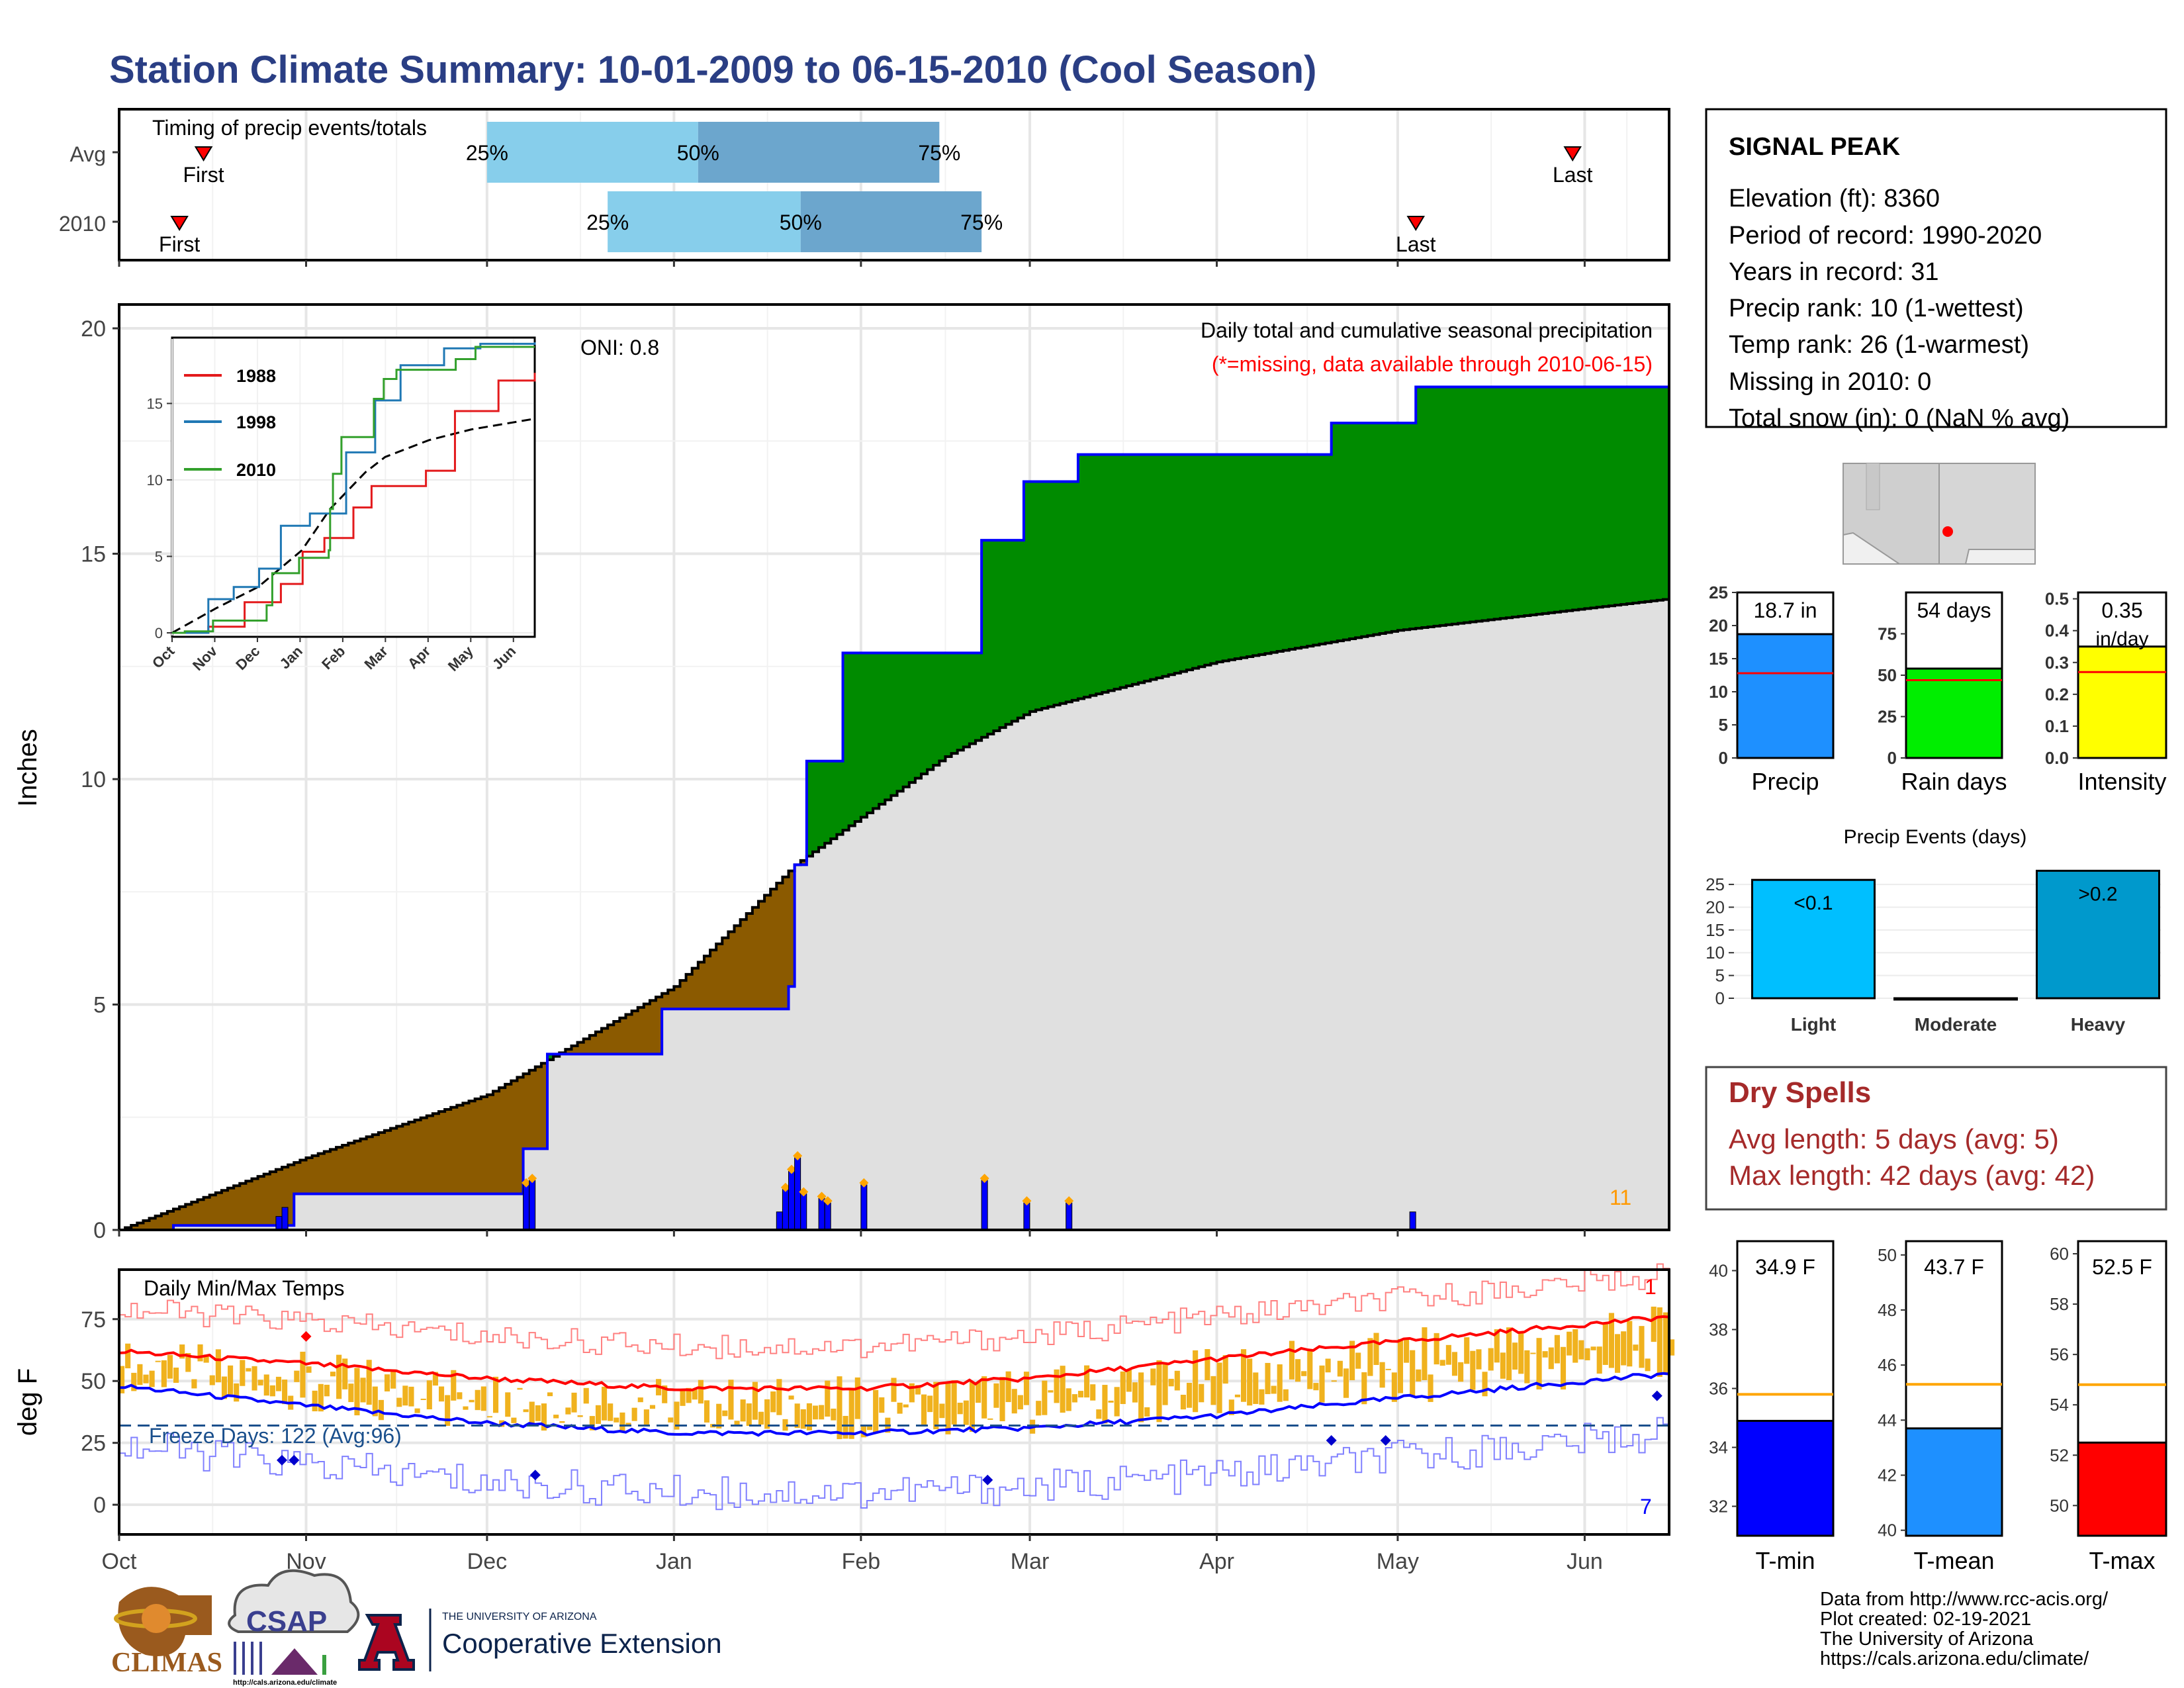  Describe the element at coordinates (289, 128) in the screenshot. I see `timing-title: Timing of precip events/totals` at that location.